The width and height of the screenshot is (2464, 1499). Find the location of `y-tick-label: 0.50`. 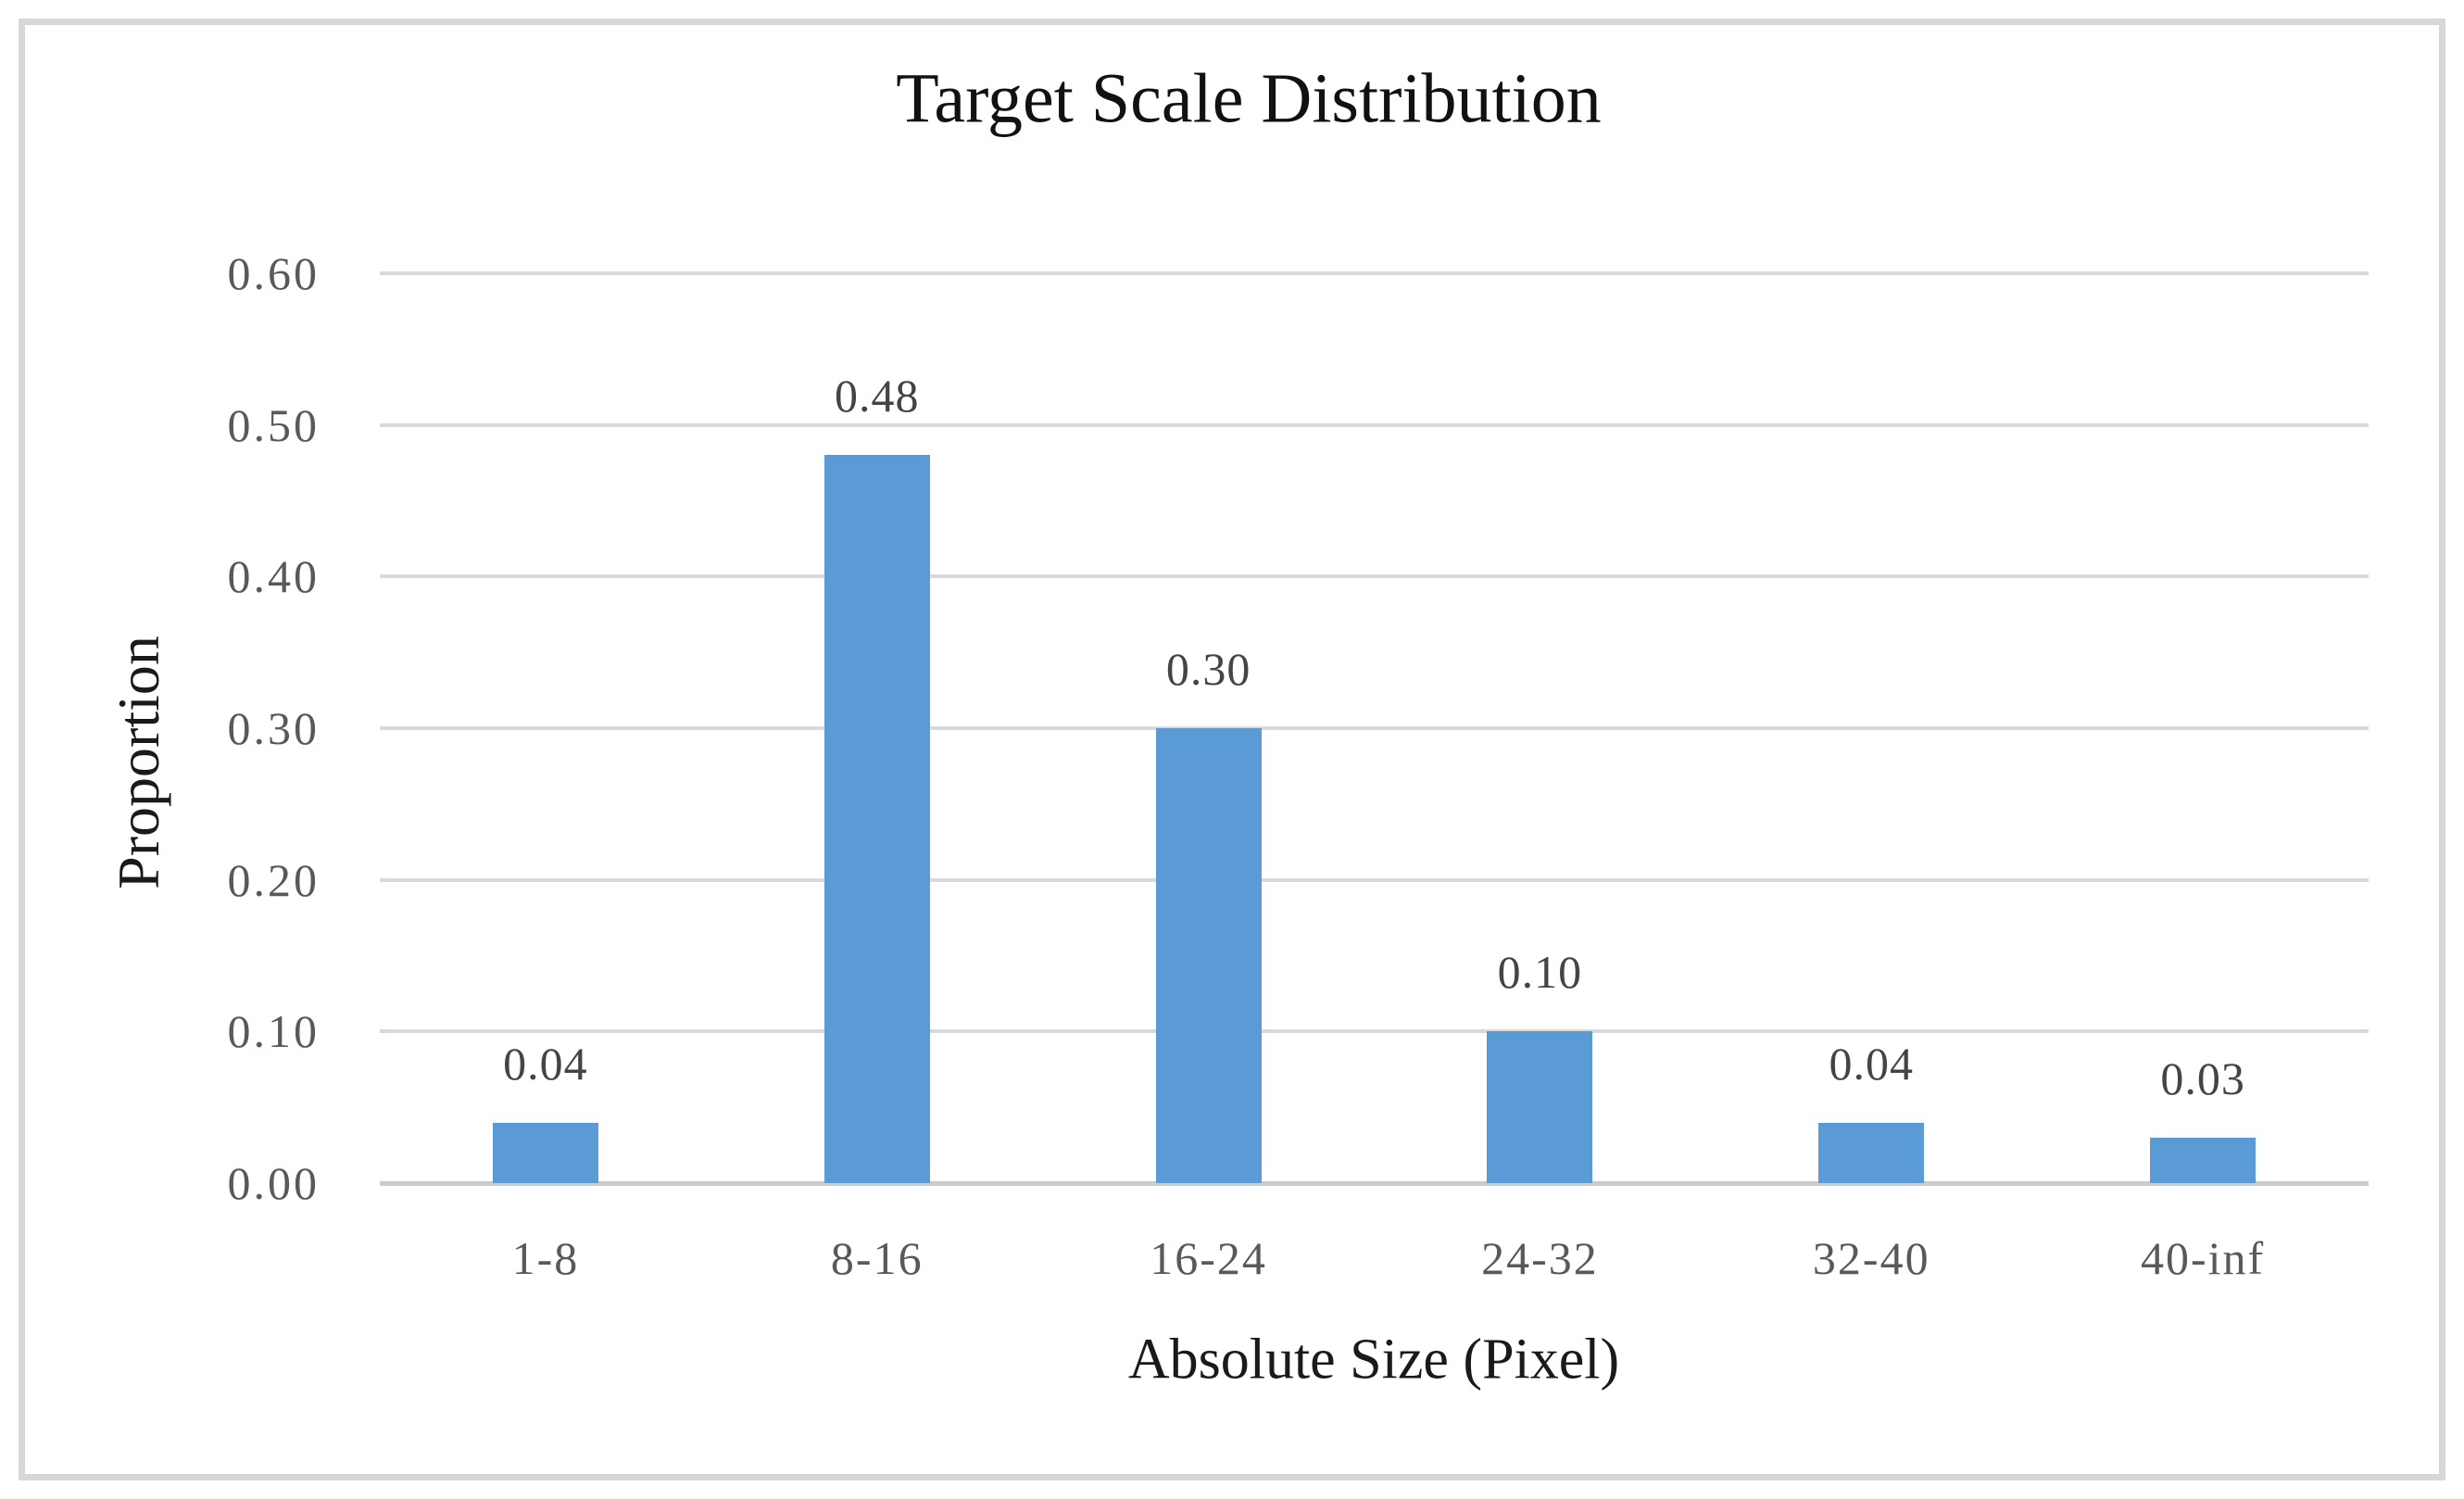

y-tick-label: 0.50 is located at coordinates (273, 424).